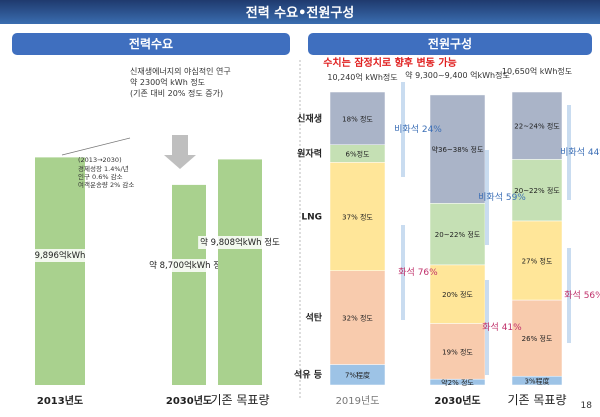  I want to click on down-arrow, so click(180, 152).